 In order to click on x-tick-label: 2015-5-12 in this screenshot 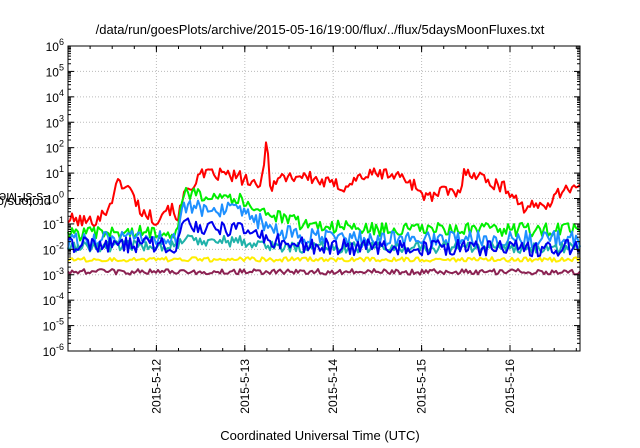, I will do `click(156, 386)`.